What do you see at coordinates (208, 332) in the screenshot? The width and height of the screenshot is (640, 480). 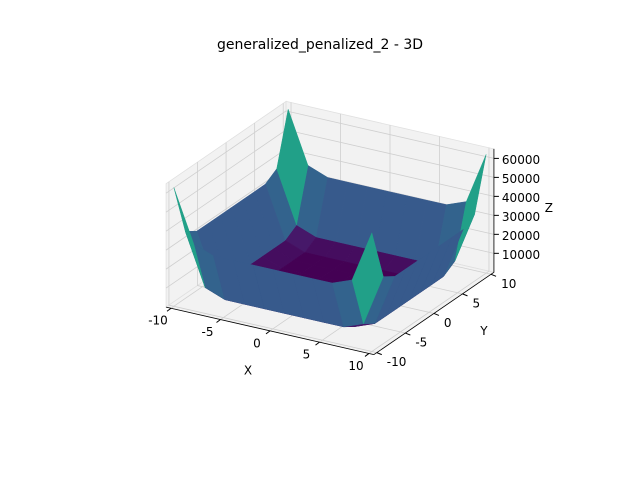 I see `x-tick-label: -5` at bounding box center [208, 332].